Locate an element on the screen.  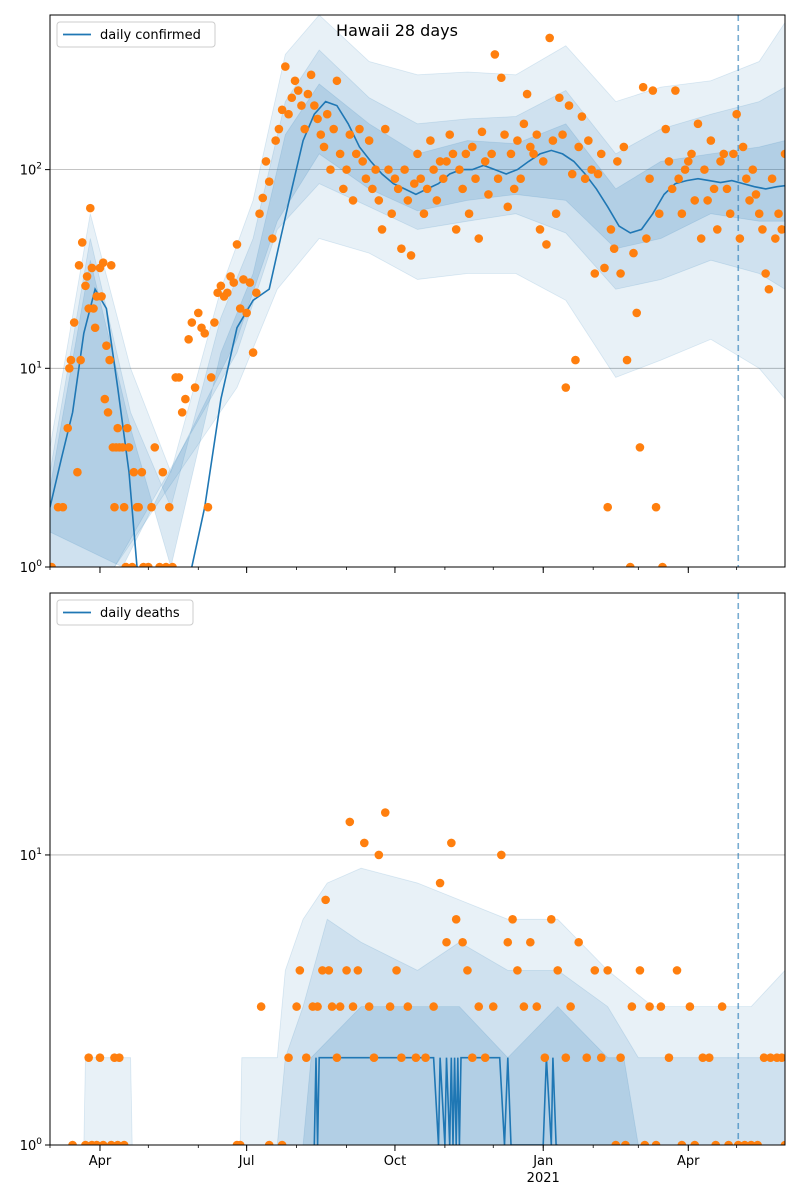
x-tick-label: Oct is located at coordinates (395, 1161).